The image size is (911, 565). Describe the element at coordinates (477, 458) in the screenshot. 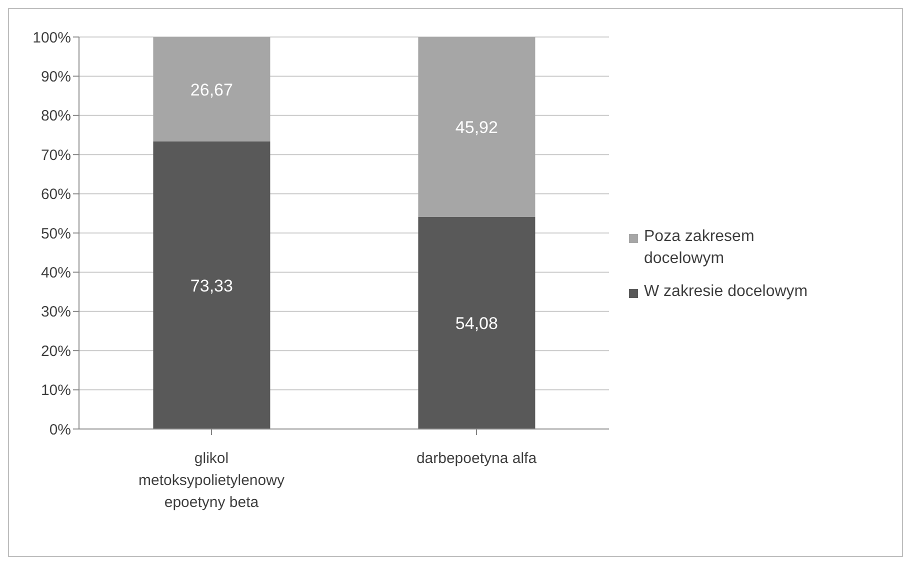

I see `x-tick-label: darbepoetyna alfa` at that location.